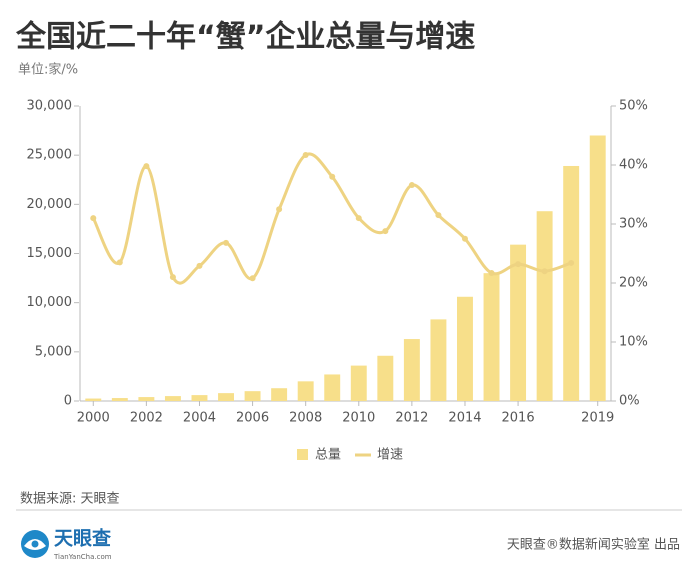 The height and width of the screenshot is (567, 698). Describe the element at coordinates (93, 418) in the screenshot. I see `x-tick-label: 2000` at that location.